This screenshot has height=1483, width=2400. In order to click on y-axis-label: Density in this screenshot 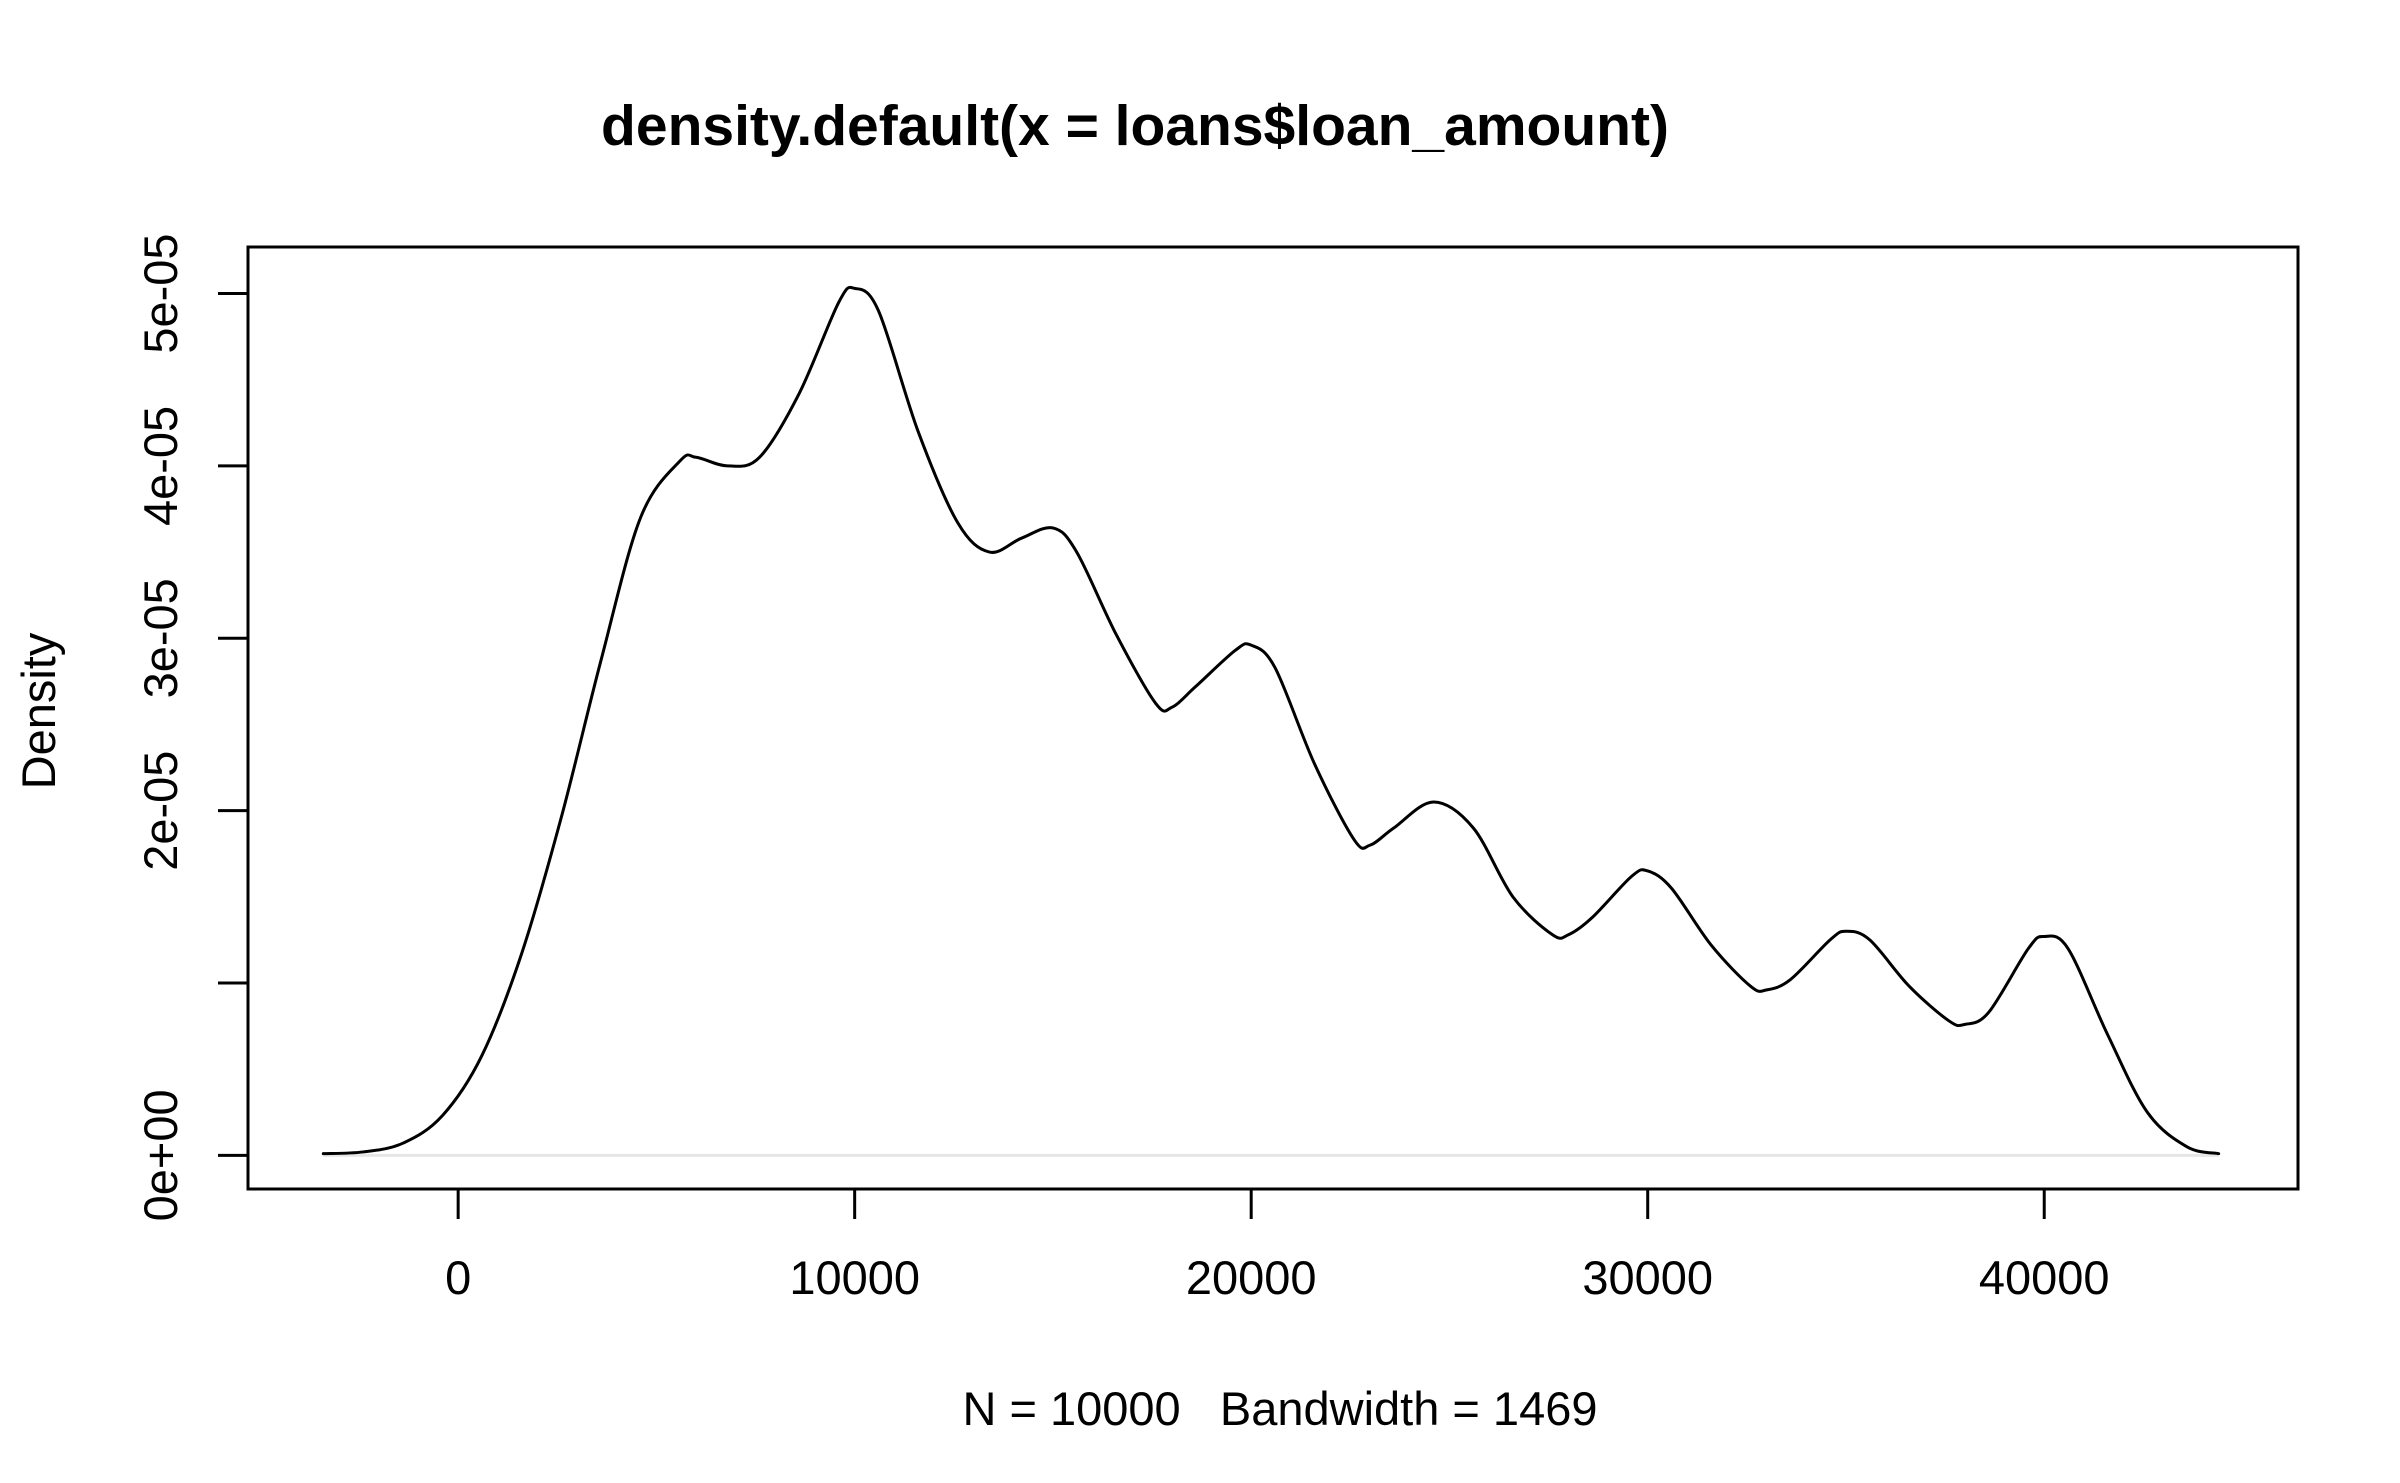, I will do `click(38, 710)`.